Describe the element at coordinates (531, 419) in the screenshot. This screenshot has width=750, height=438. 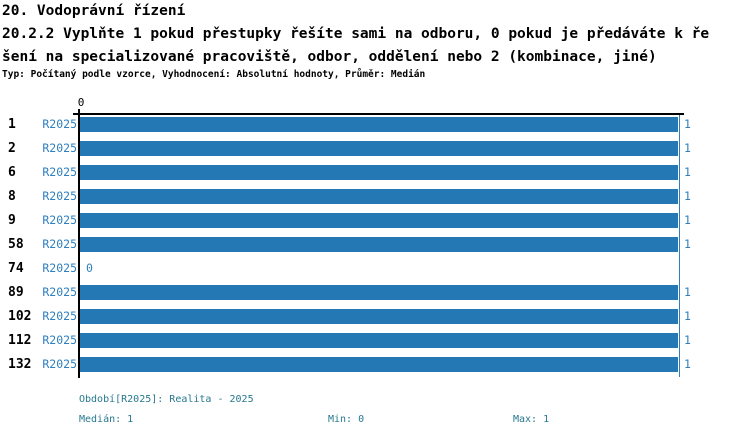
I see `max-stat: Max: 1` at that location.